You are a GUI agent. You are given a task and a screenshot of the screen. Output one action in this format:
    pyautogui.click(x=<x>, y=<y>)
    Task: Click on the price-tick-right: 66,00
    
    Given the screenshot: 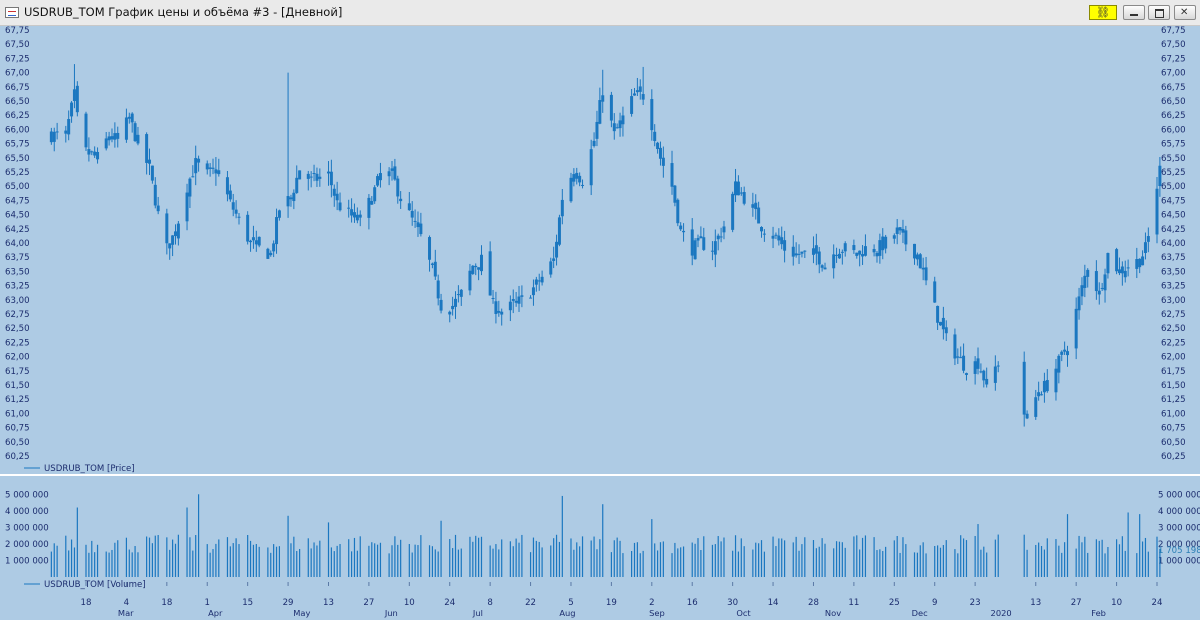 What is the action you would take?
    pyautogui.click(x=1173, y=130)
    